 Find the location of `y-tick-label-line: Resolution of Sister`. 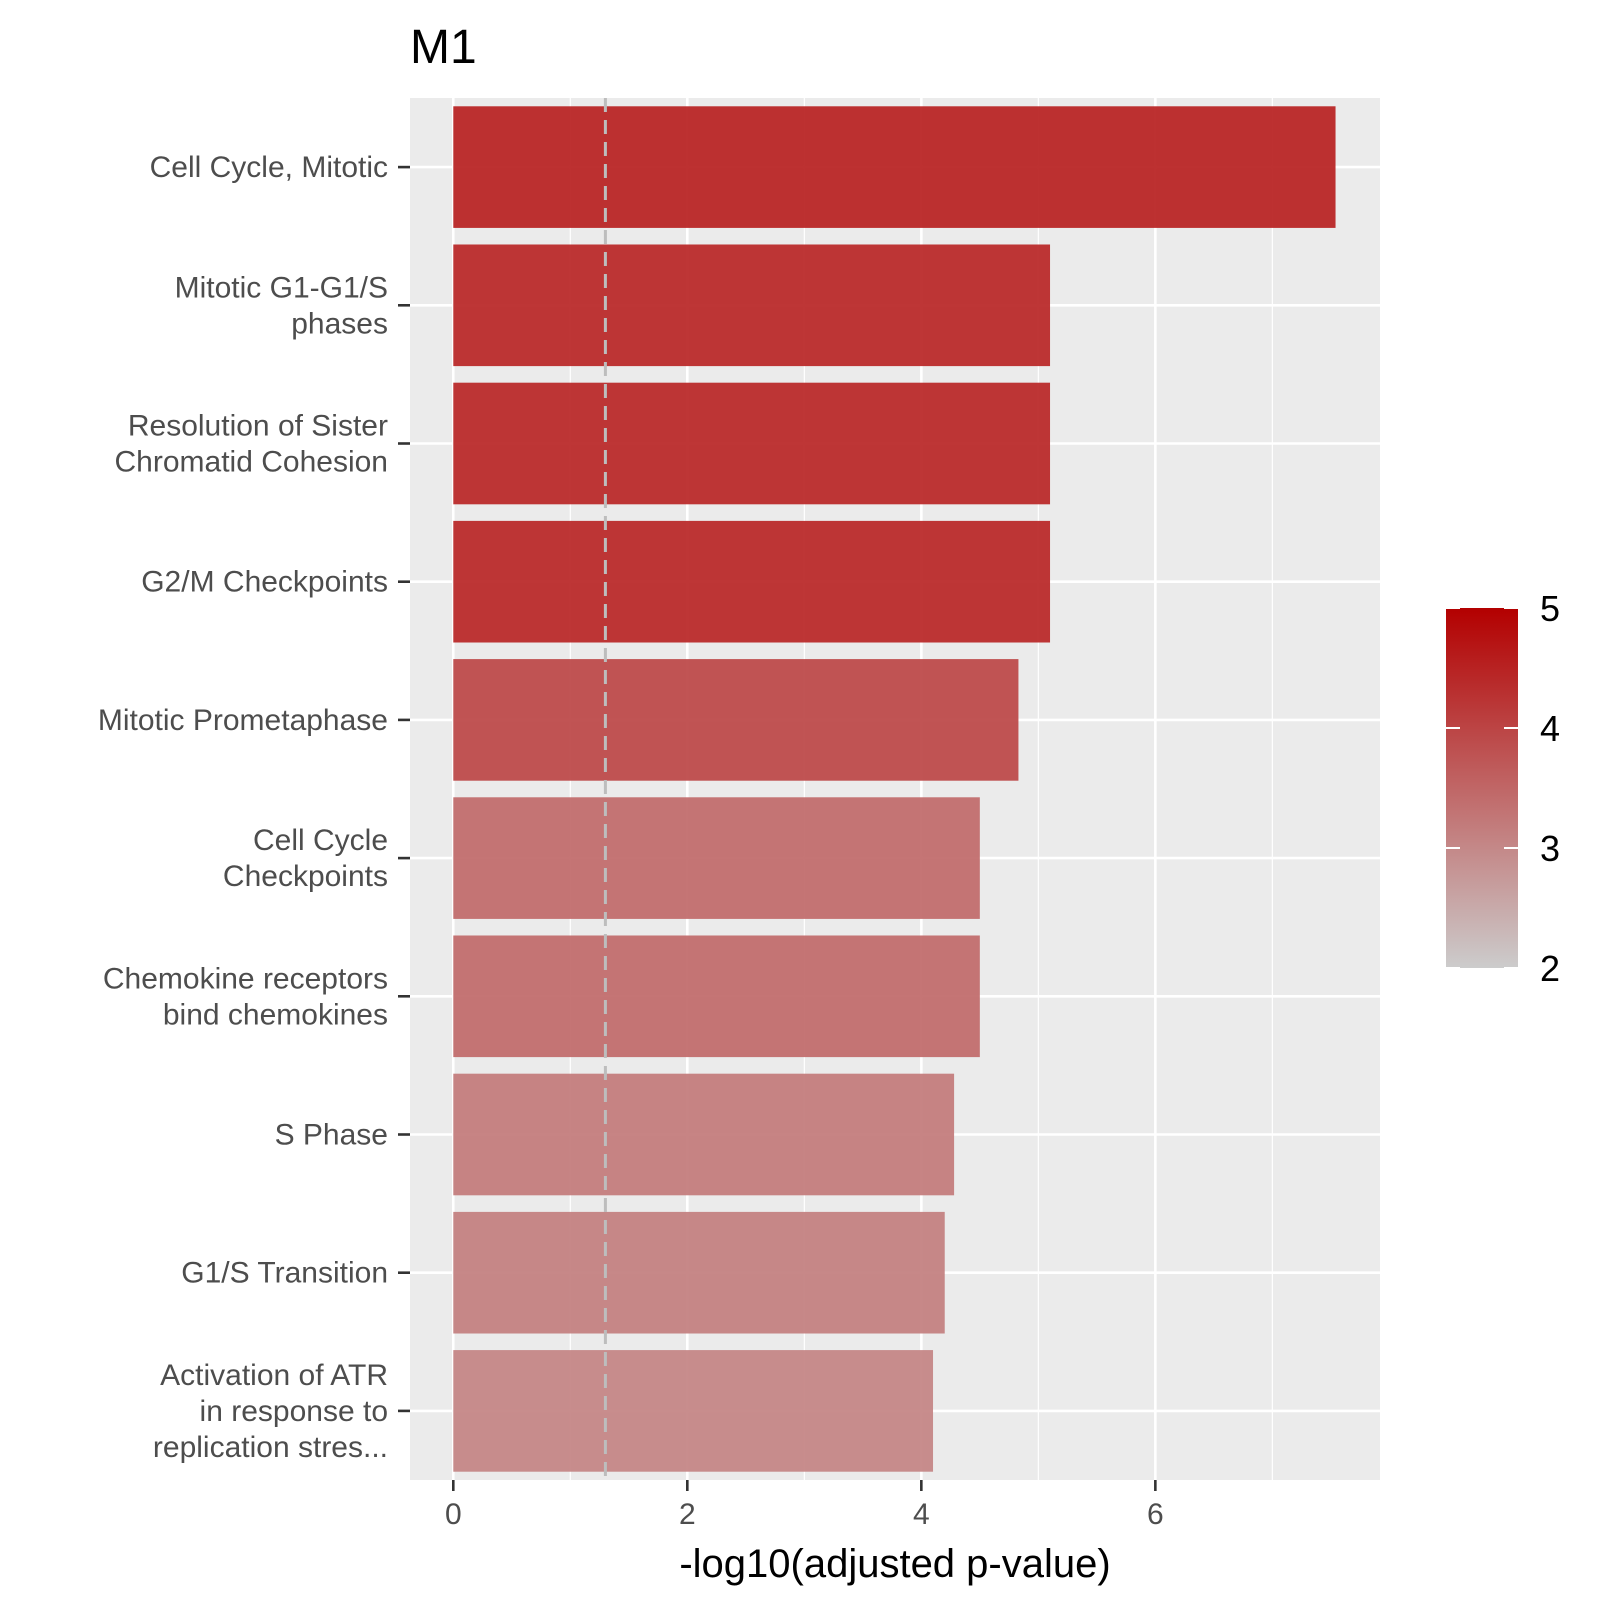

y-tick-label-line: Resolution of Sister is located at coordinates (258, 426).